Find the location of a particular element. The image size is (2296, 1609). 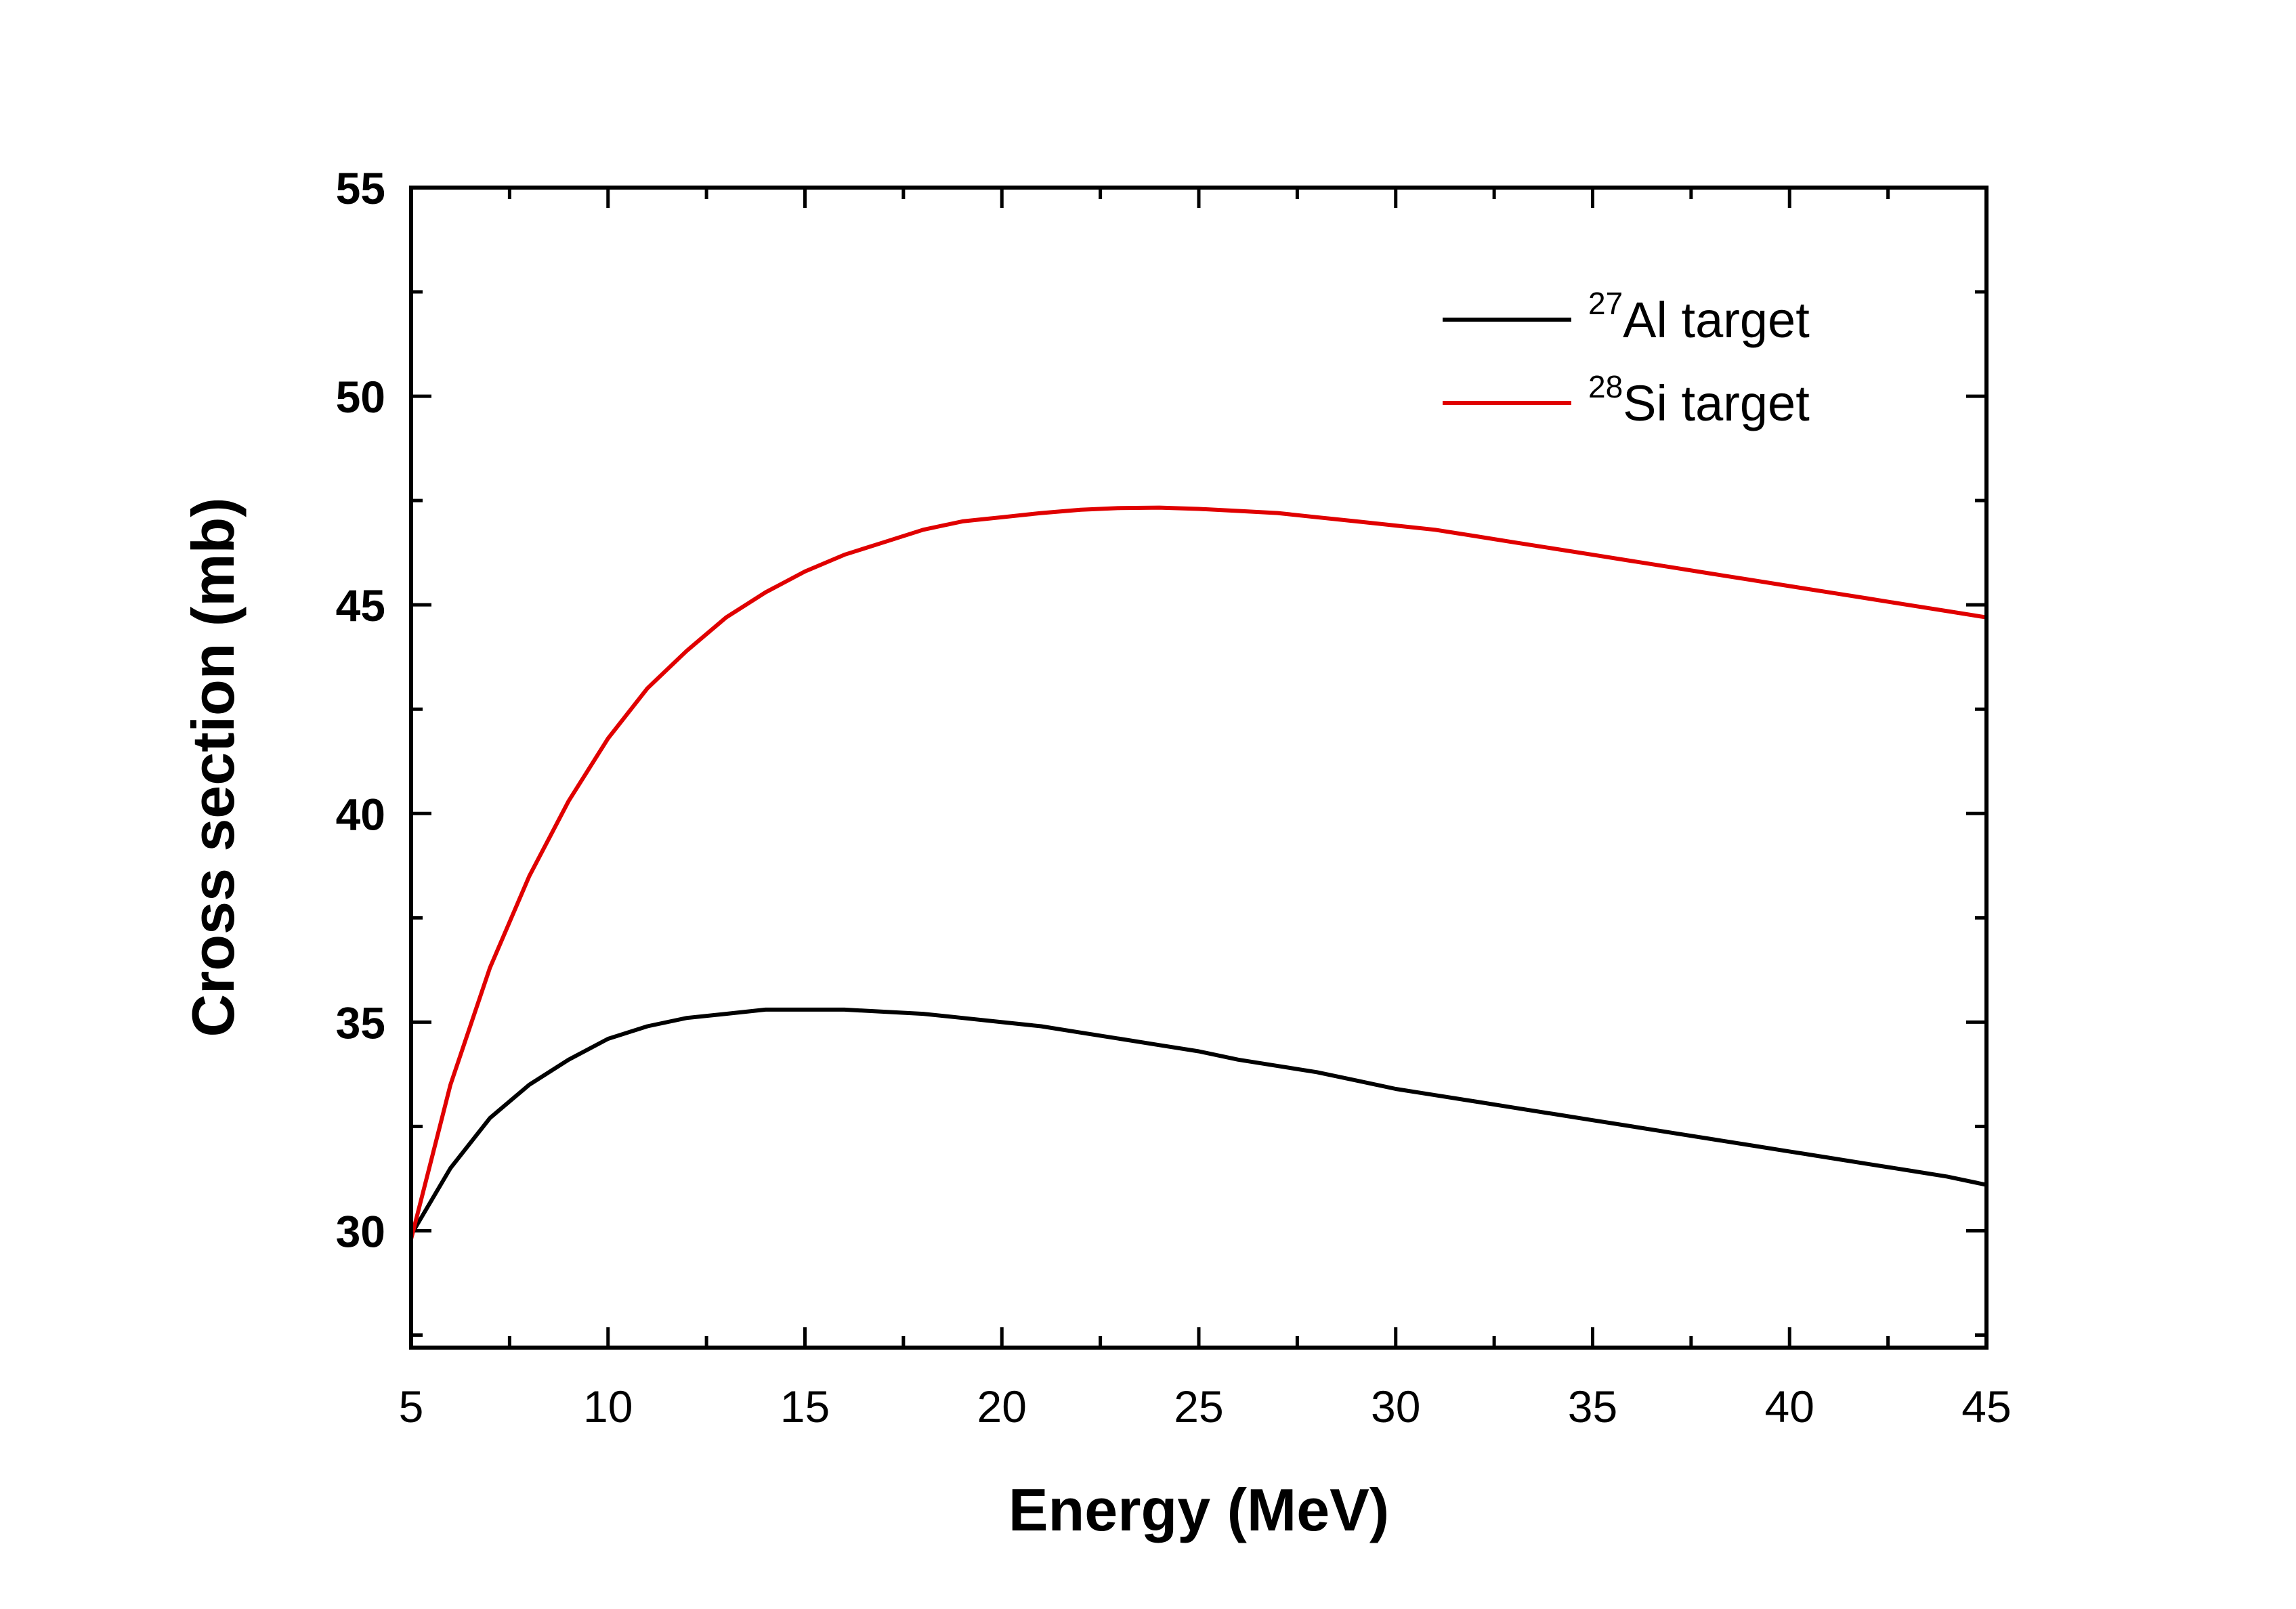

y-tick-label: 30 is located at coordinates (360, 1231).